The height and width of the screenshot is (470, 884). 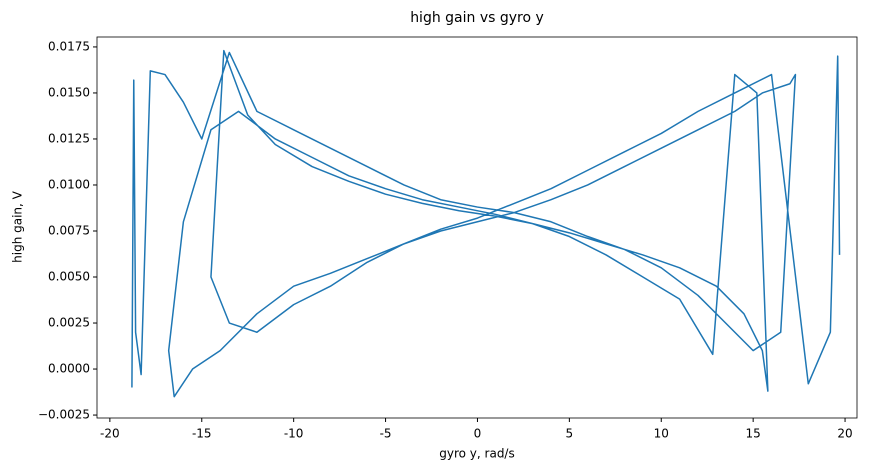 What do you see at coordinates (477, 18) in the screenshot?
I see `chart-title: high gain vs gyro y` at bounding box center [477, 18].